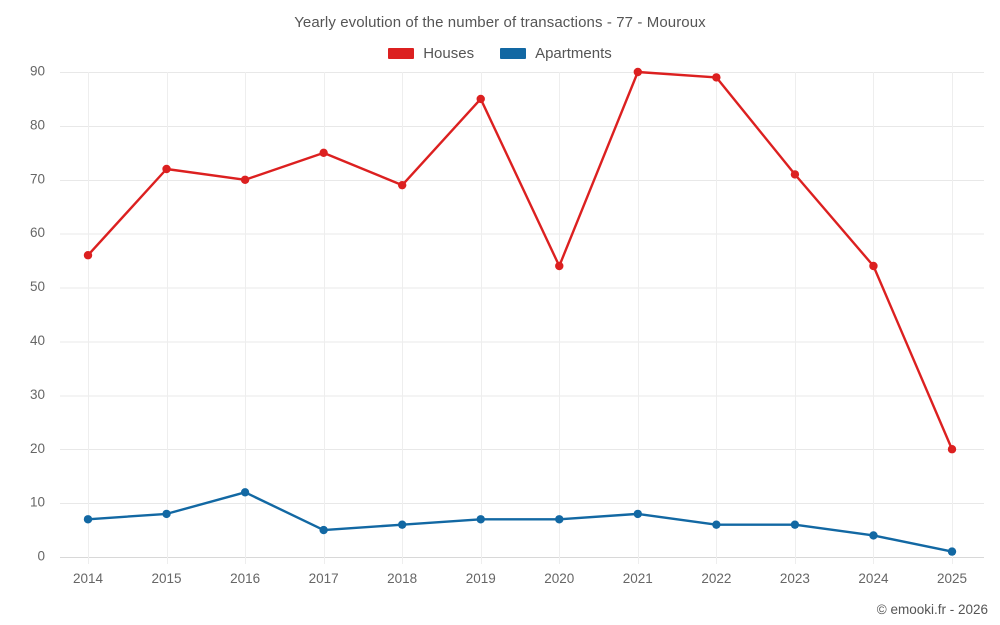 This screenshot has width=1000, height=625. What do you see at coordinates (37, 448) in the screenshot?
I see `y-tick-20: 20` at bounding box center [37, 448].